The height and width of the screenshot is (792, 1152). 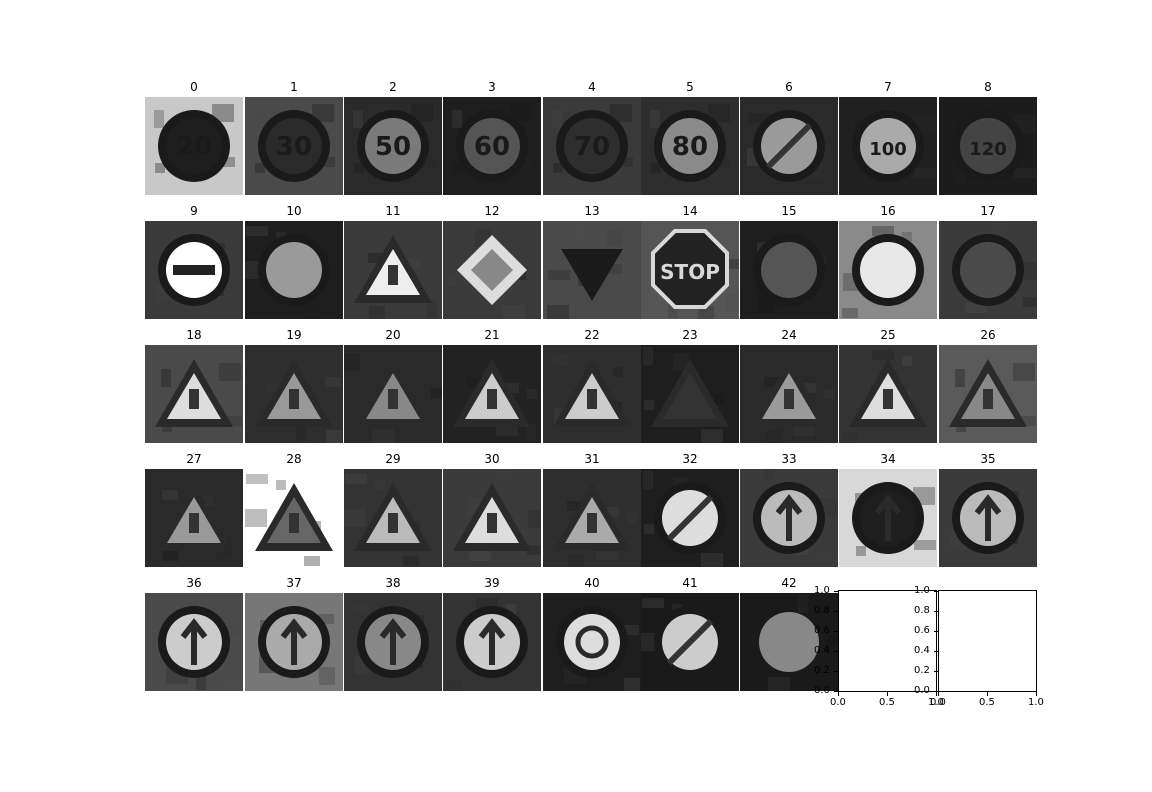 I want to click on tile-title: 0, so click(x=194, y=87).